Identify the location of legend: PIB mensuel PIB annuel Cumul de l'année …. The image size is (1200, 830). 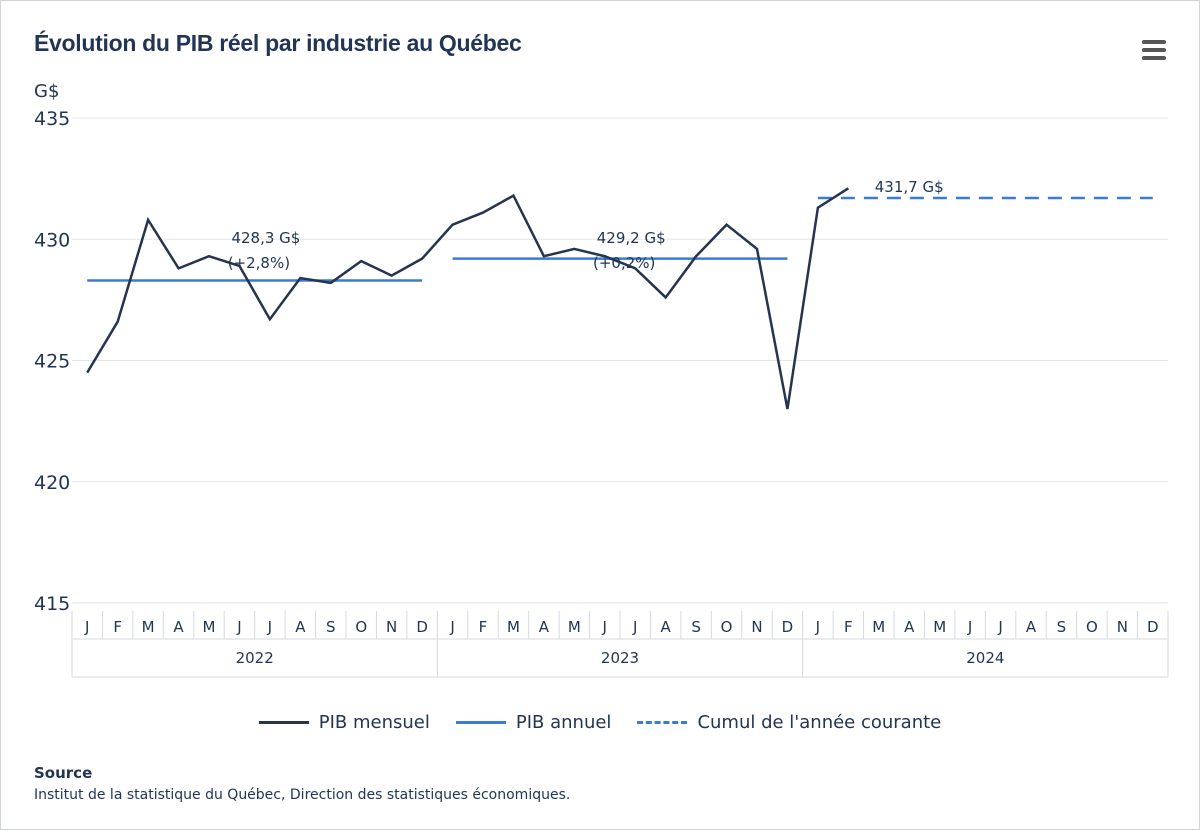
(600, 722).